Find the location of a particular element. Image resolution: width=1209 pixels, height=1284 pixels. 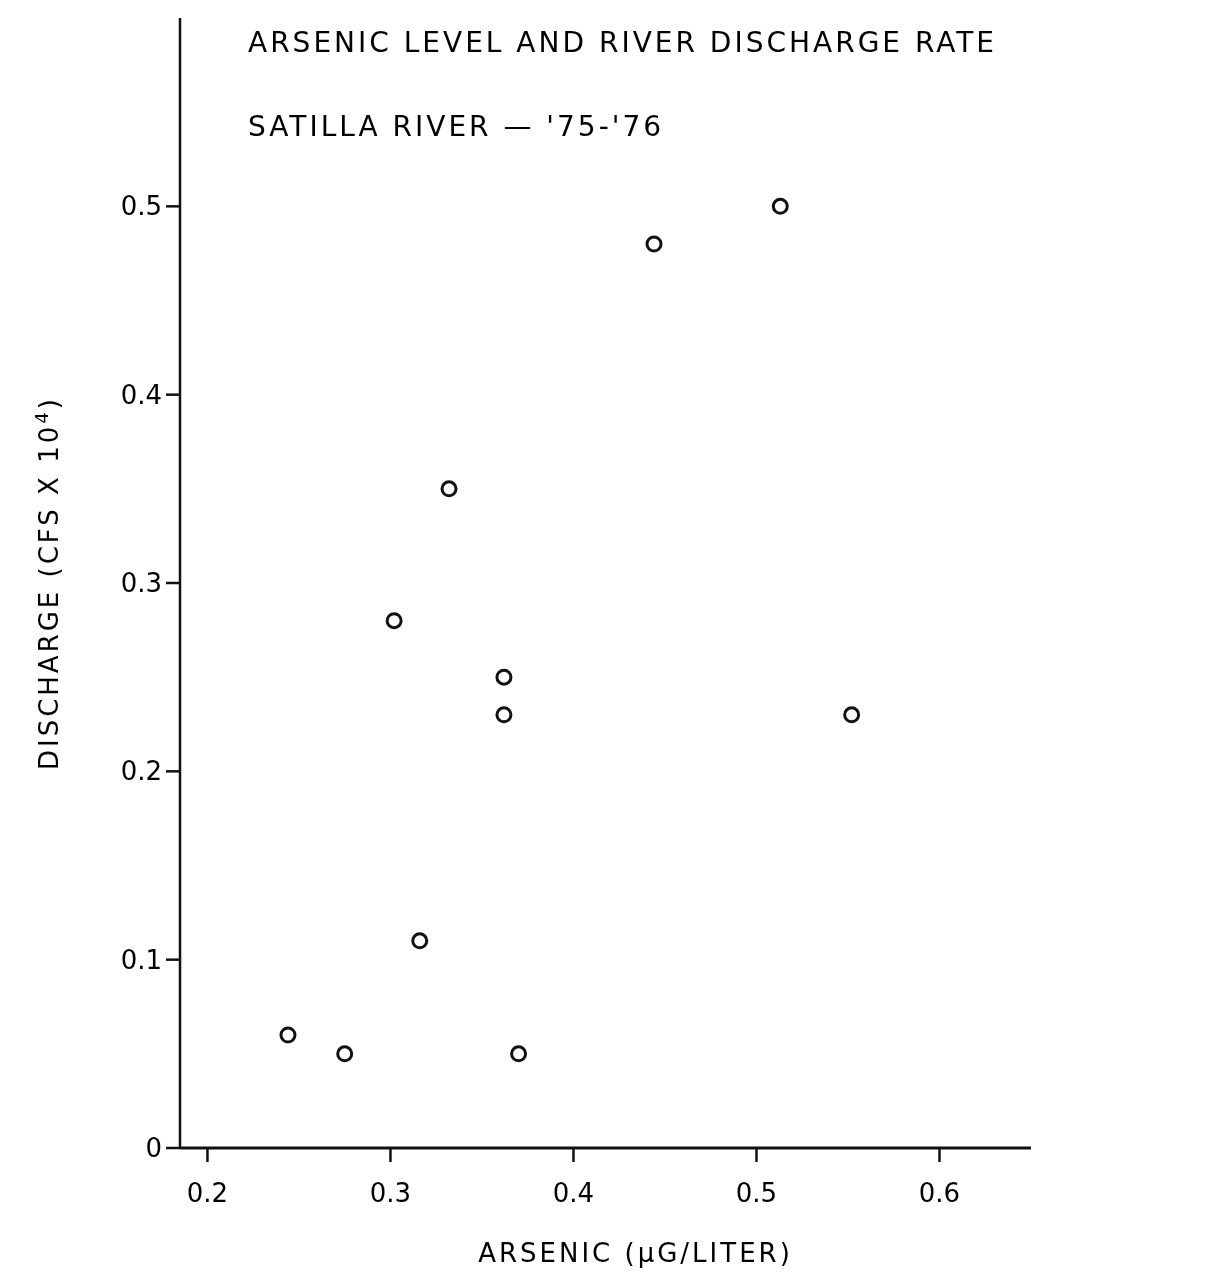

y-tick-label: 0.5 is located at coordinates (141, 206).